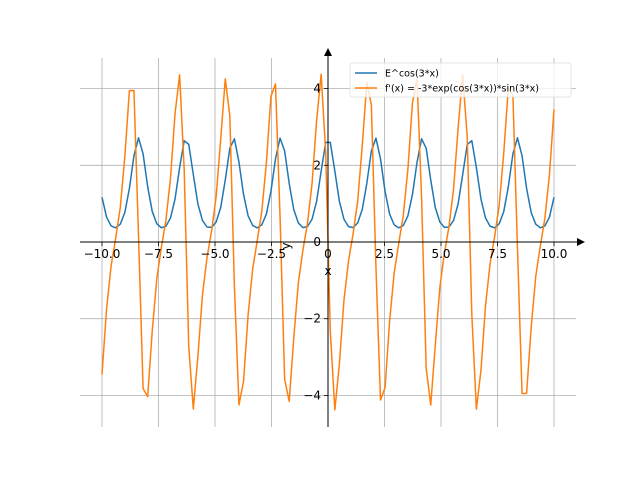  I want to click on y-tick-label-3: 2, so click(317, 165).